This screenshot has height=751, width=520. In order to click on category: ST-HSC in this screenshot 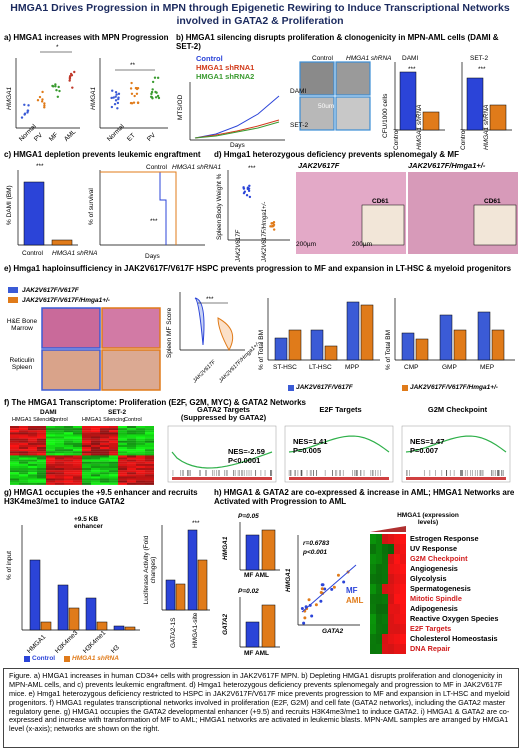, I will do `click(285, 367)`.